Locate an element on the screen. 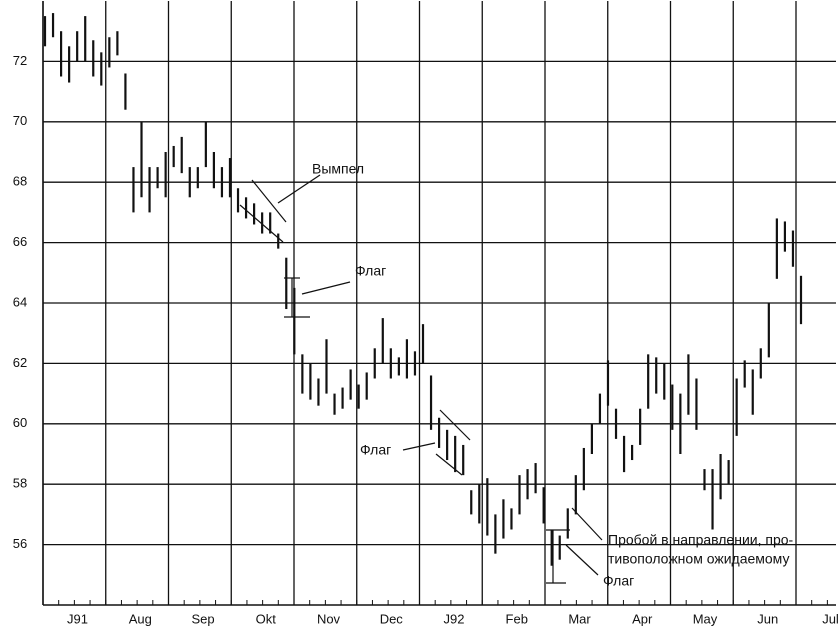 Image resolution: width=838 pixels, height=635 pixels. y-tick-label: 58 is located at coordinates (20, 483).